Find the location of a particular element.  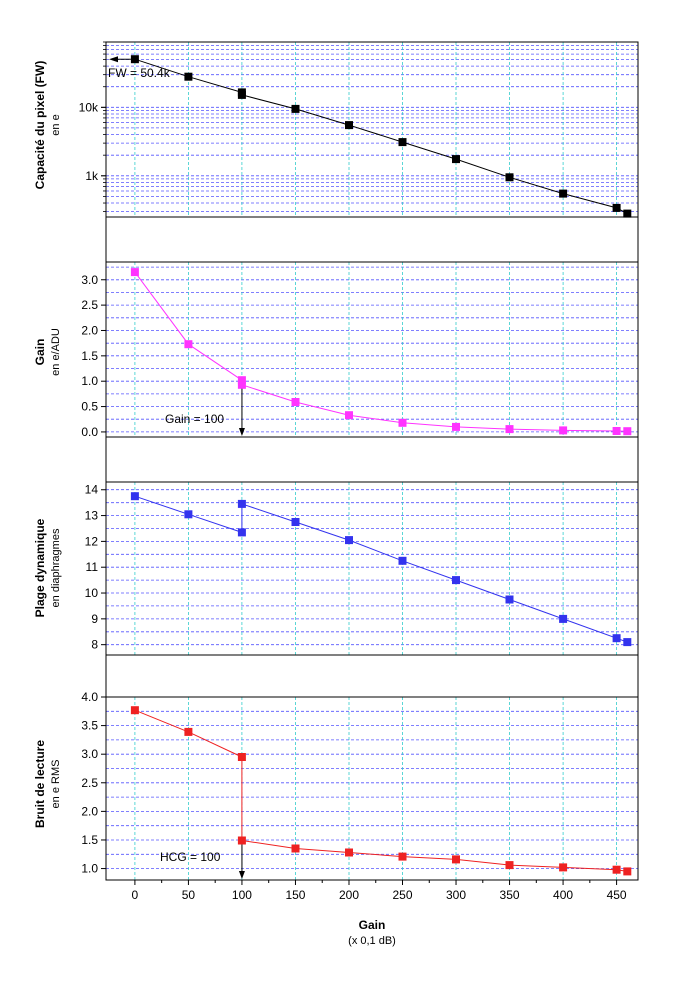

panel-dynamic-range-series is located at coordinates (381, 569).